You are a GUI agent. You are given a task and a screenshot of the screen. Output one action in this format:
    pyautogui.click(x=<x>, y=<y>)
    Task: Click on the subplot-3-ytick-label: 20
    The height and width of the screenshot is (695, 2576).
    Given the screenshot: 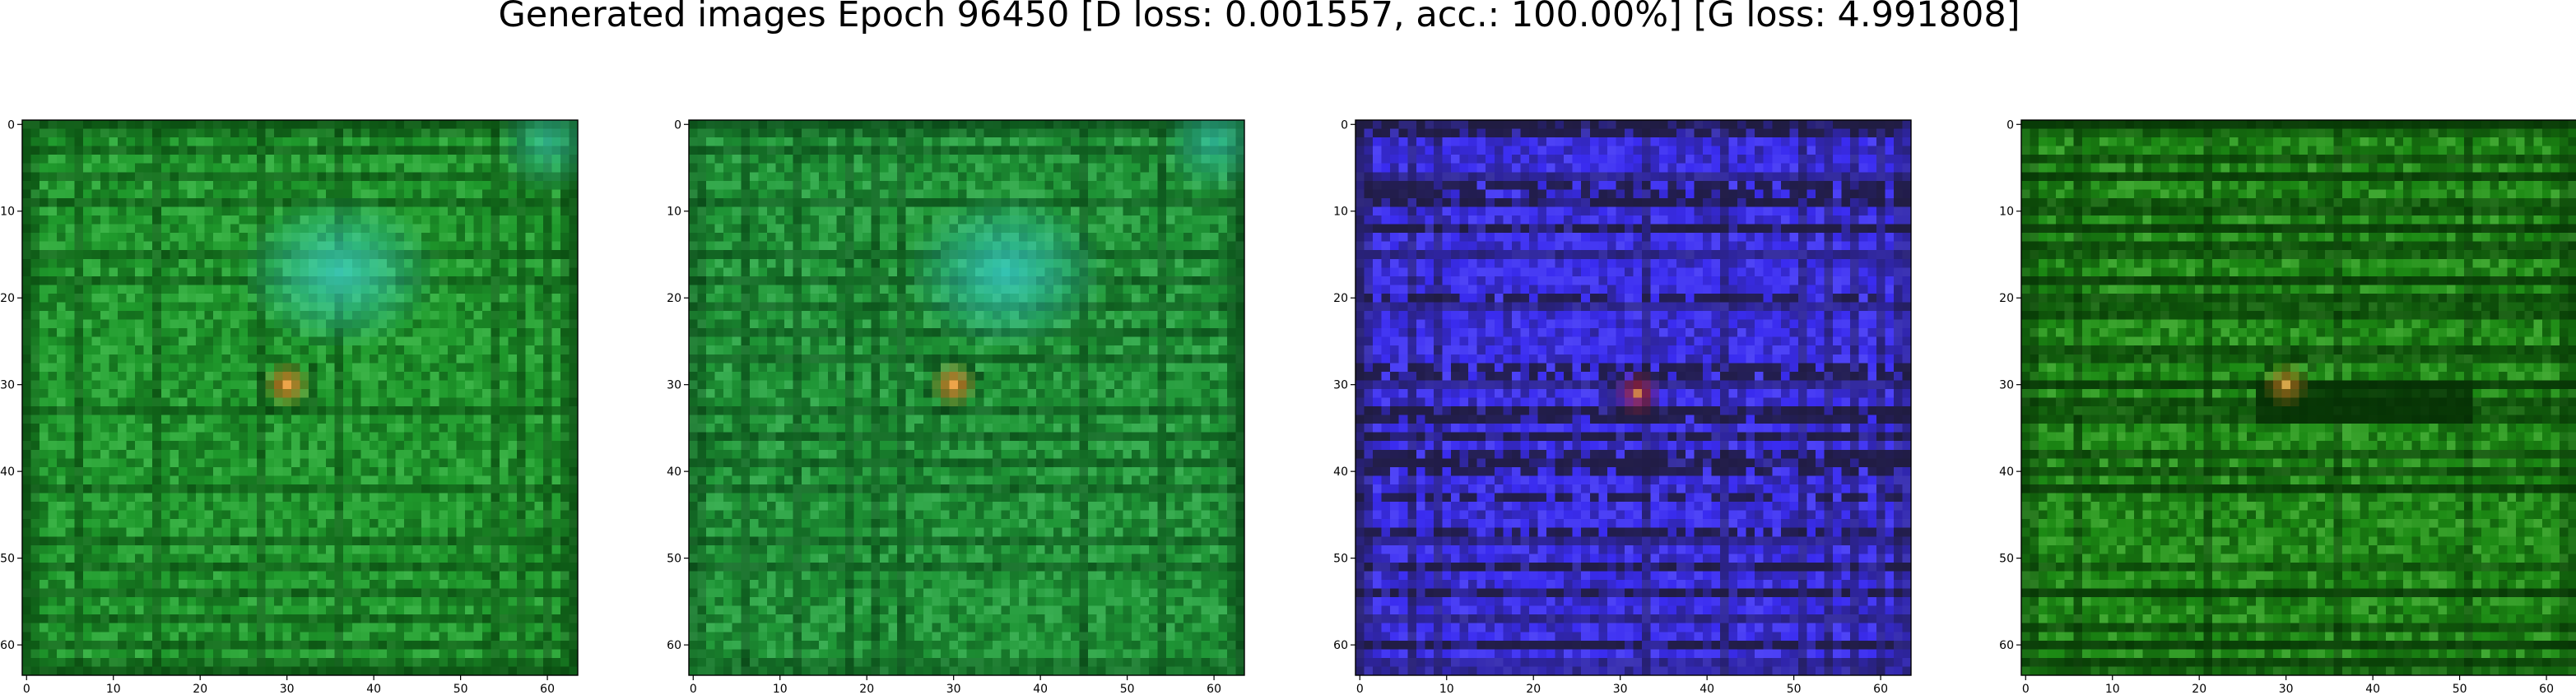 What is the action you would take?
    pyautogui.click(x=1340, y=298)
    